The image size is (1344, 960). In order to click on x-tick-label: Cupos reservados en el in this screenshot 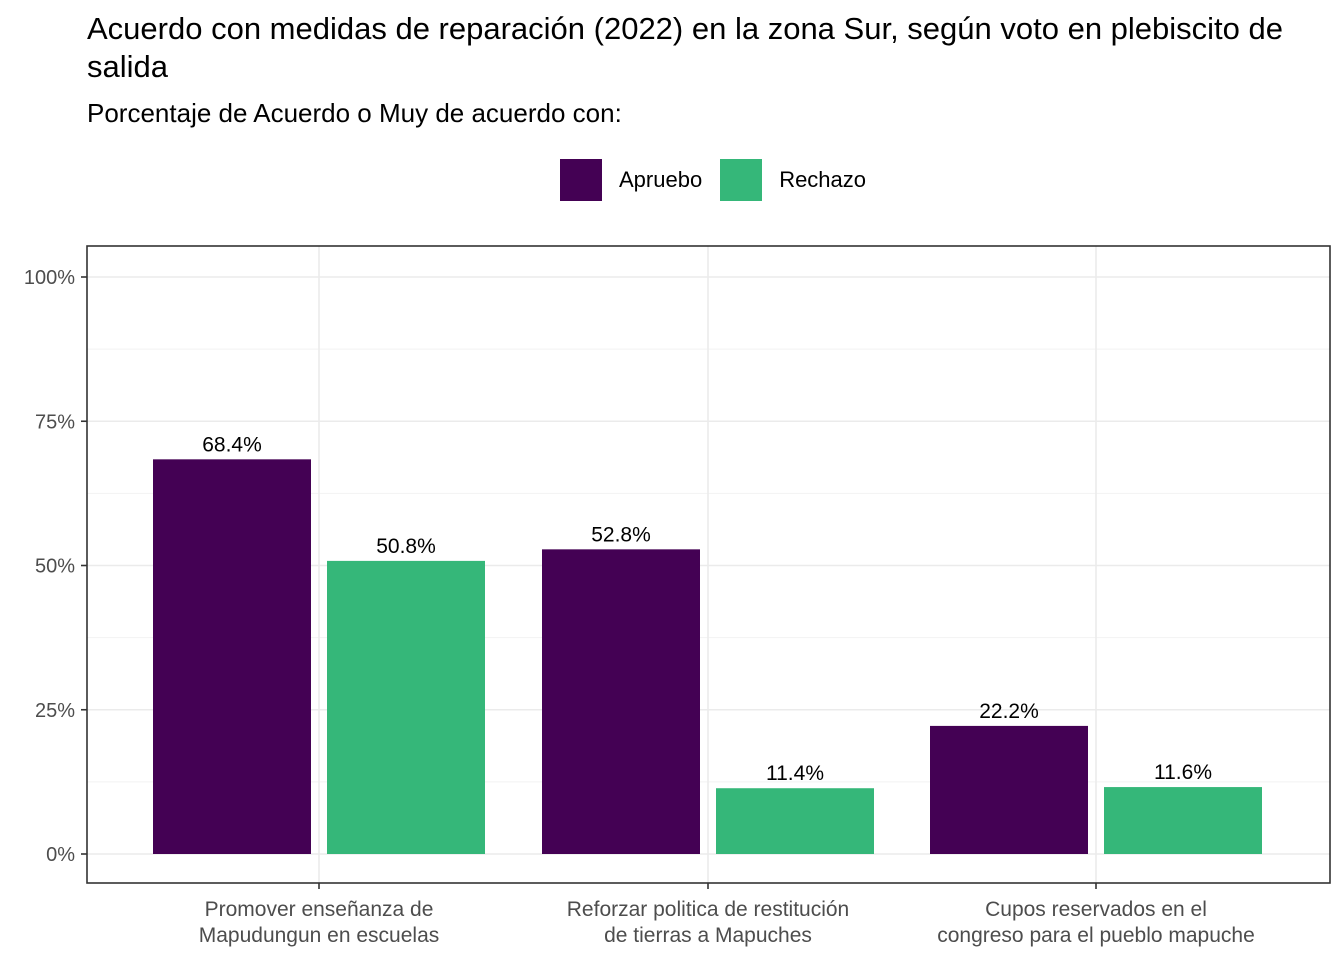, I will do `click(1096, 909)`.